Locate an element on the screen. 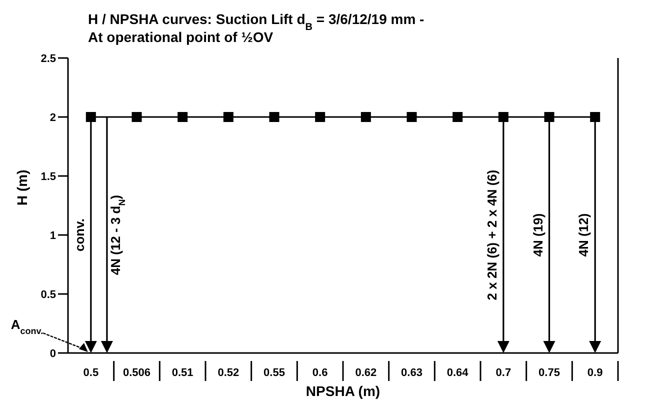 The image size is (658, 419). annotation: 2 x 2N (6) + 2 x 4N (6) is located at coordinates (492, 235).